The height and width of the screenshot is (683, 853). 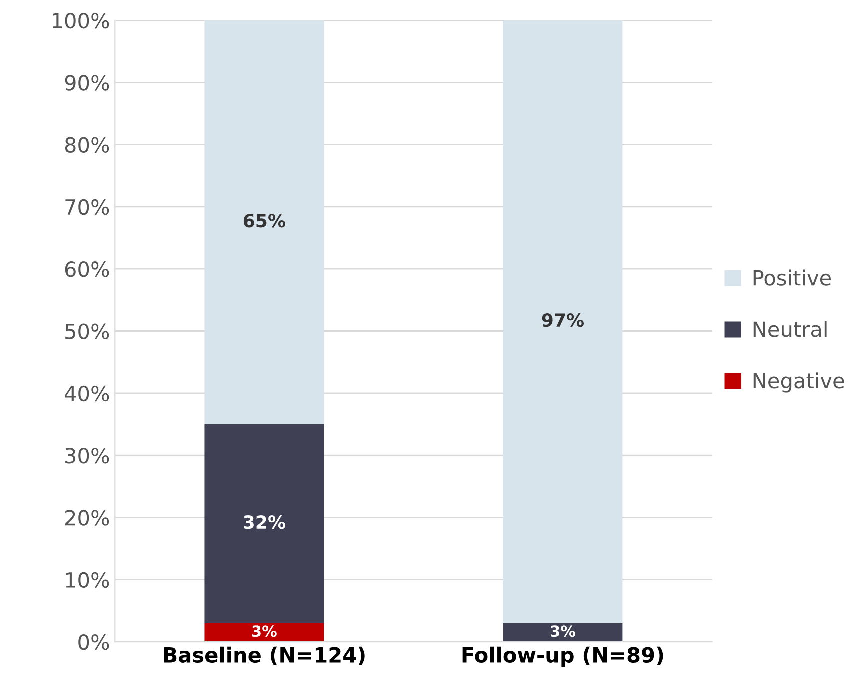 I want to click on y-tick-label: 50%, so click(x=88, y=332).